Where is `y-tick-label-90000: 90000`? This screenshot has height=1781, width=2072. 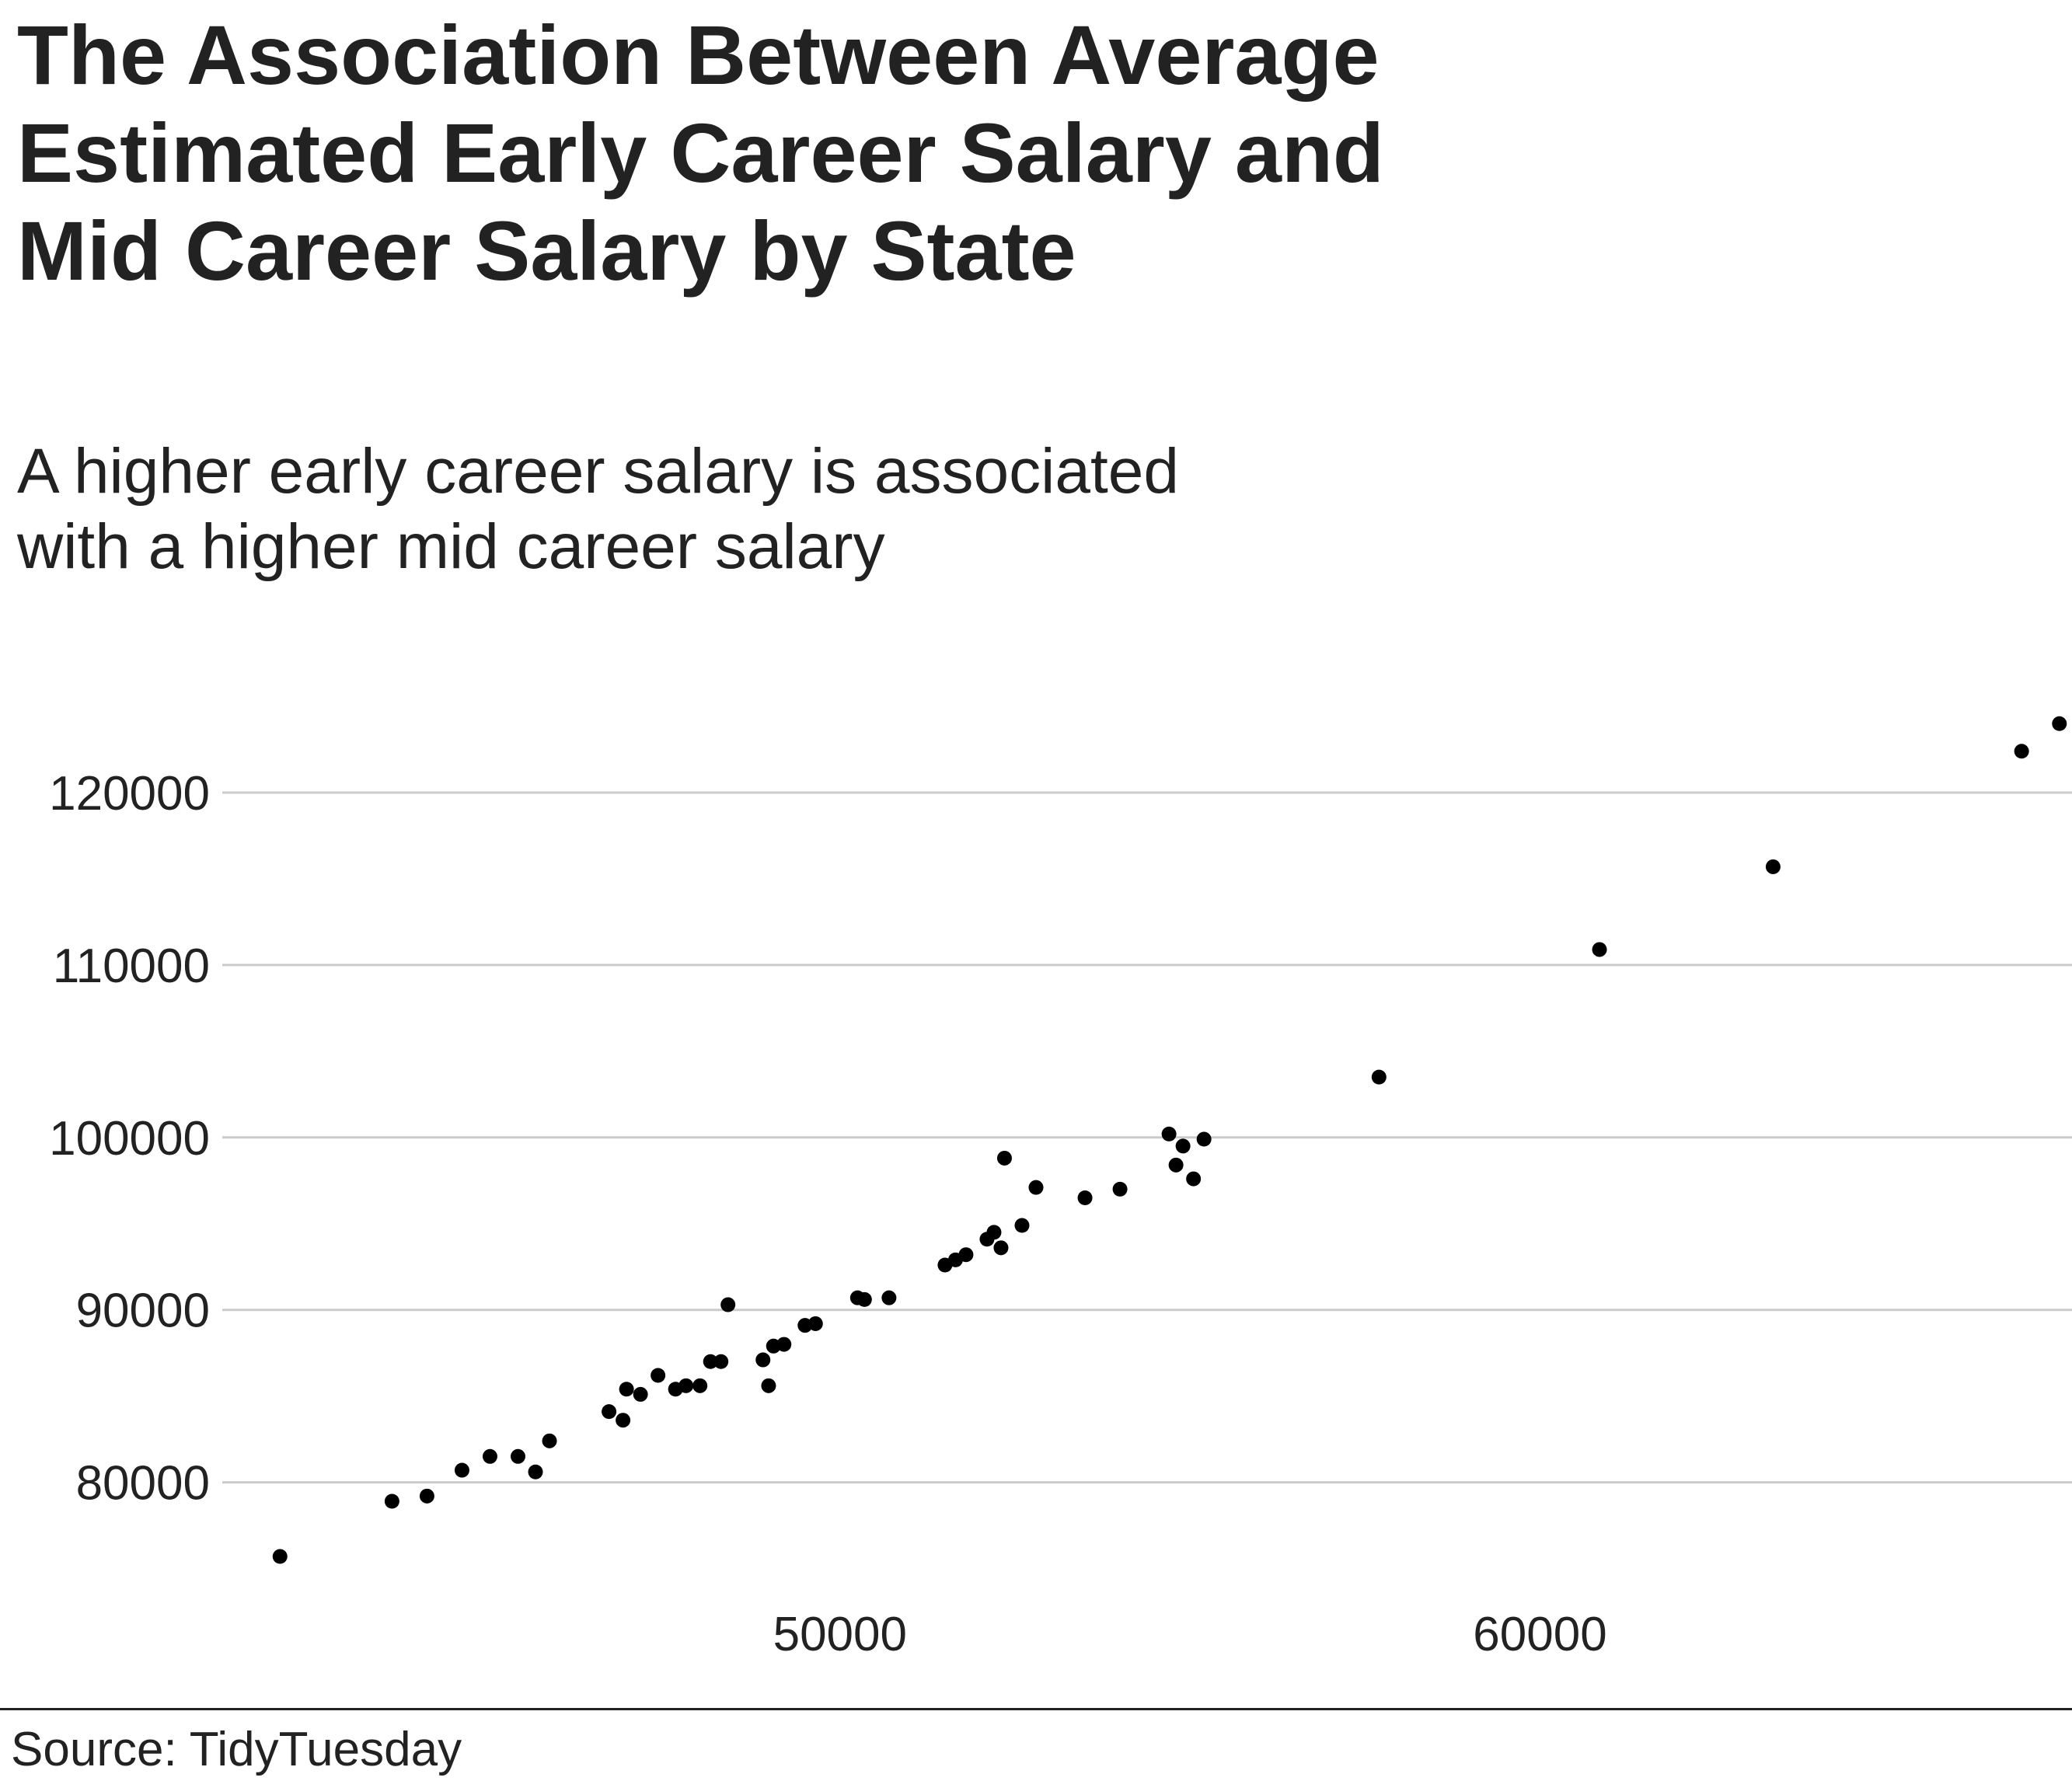 y-tick-label-90000: 90000 is located at coordinates (143, 1311).